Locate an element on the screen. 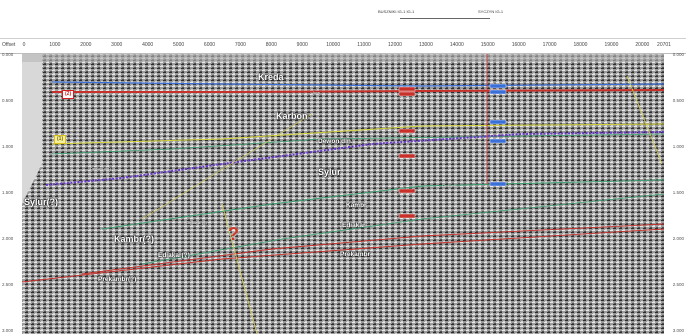  time-axis-right: 0.000 0.500 1.000 1.500 2.000 2.500 3.000 is located at coordinates (675, 193).